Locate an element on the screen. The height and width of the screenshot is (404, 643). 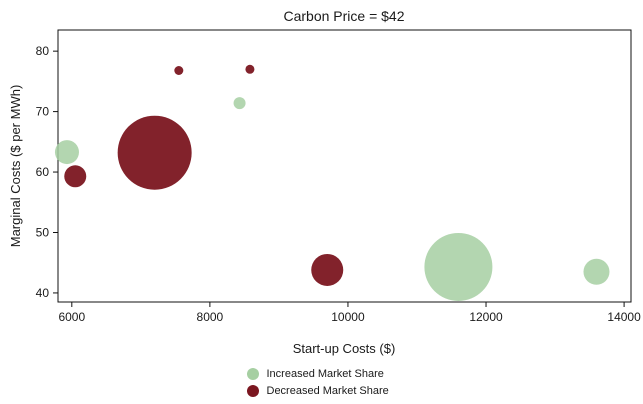
chart-title: Carbon Price = $42 is located at coordinates (343, 16).